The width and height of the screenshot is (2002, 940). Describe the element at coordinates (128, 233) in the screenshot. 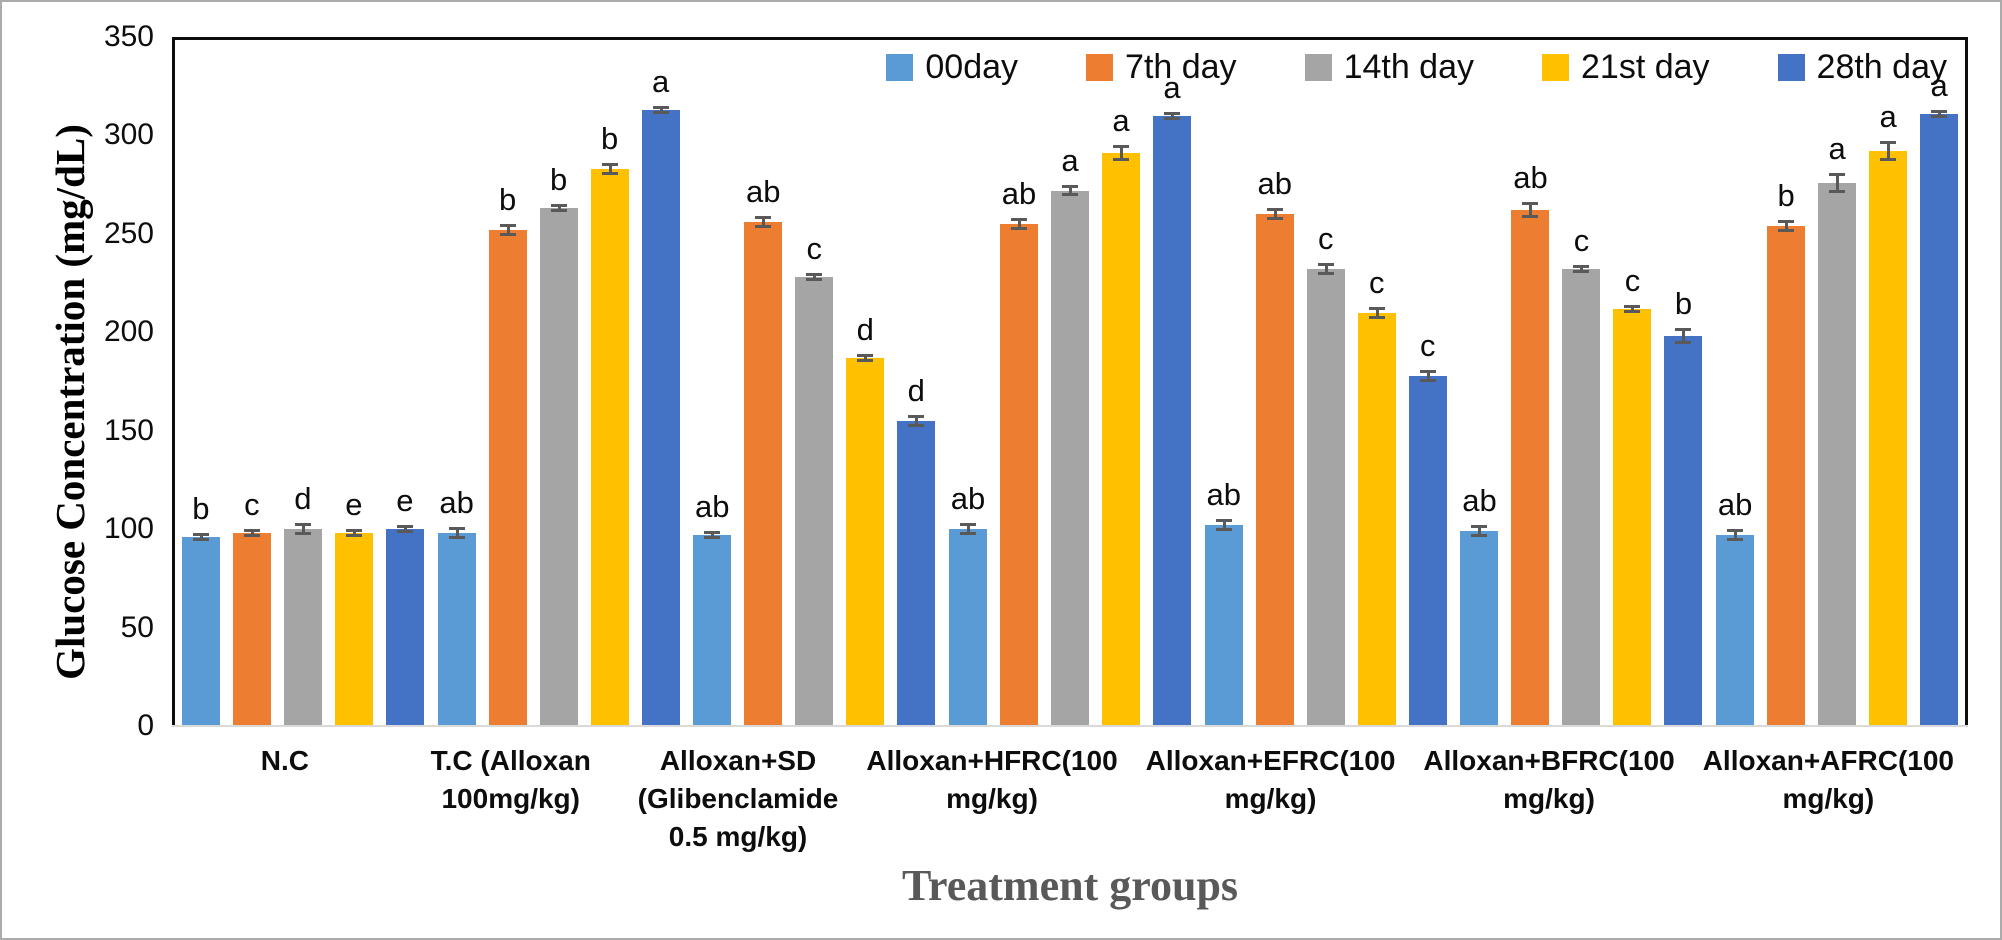

I see `y-tick-label: 250` at that location.